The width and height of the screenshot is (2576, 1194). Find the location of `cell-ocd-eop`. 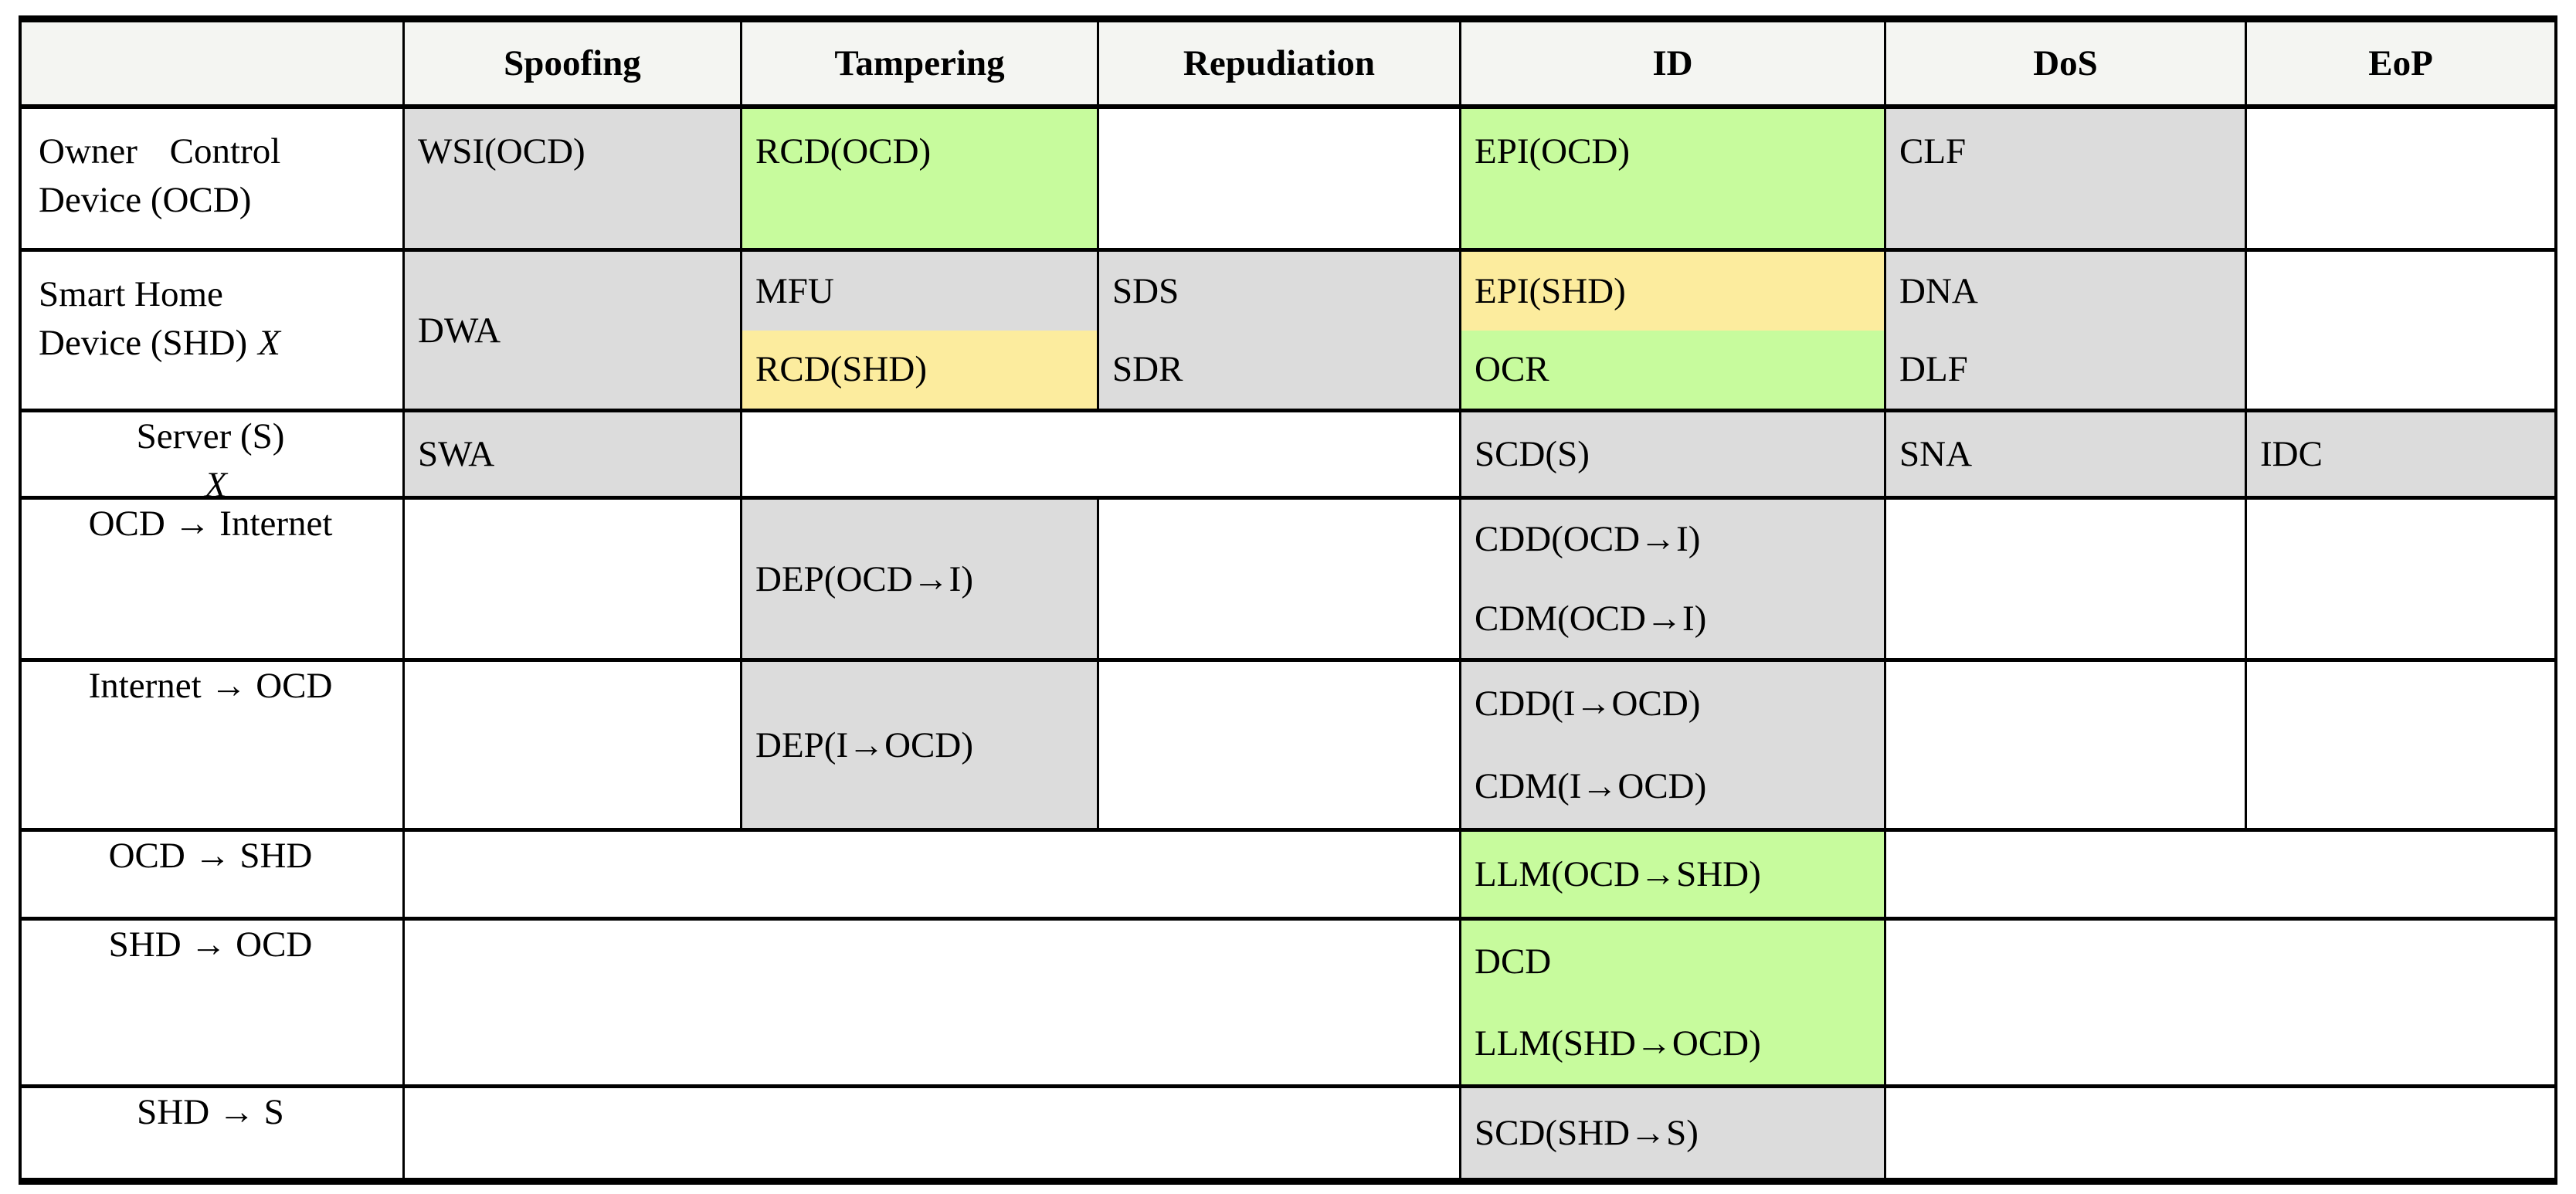

cell-ocd-eop is located at coordinates (2400, 178).